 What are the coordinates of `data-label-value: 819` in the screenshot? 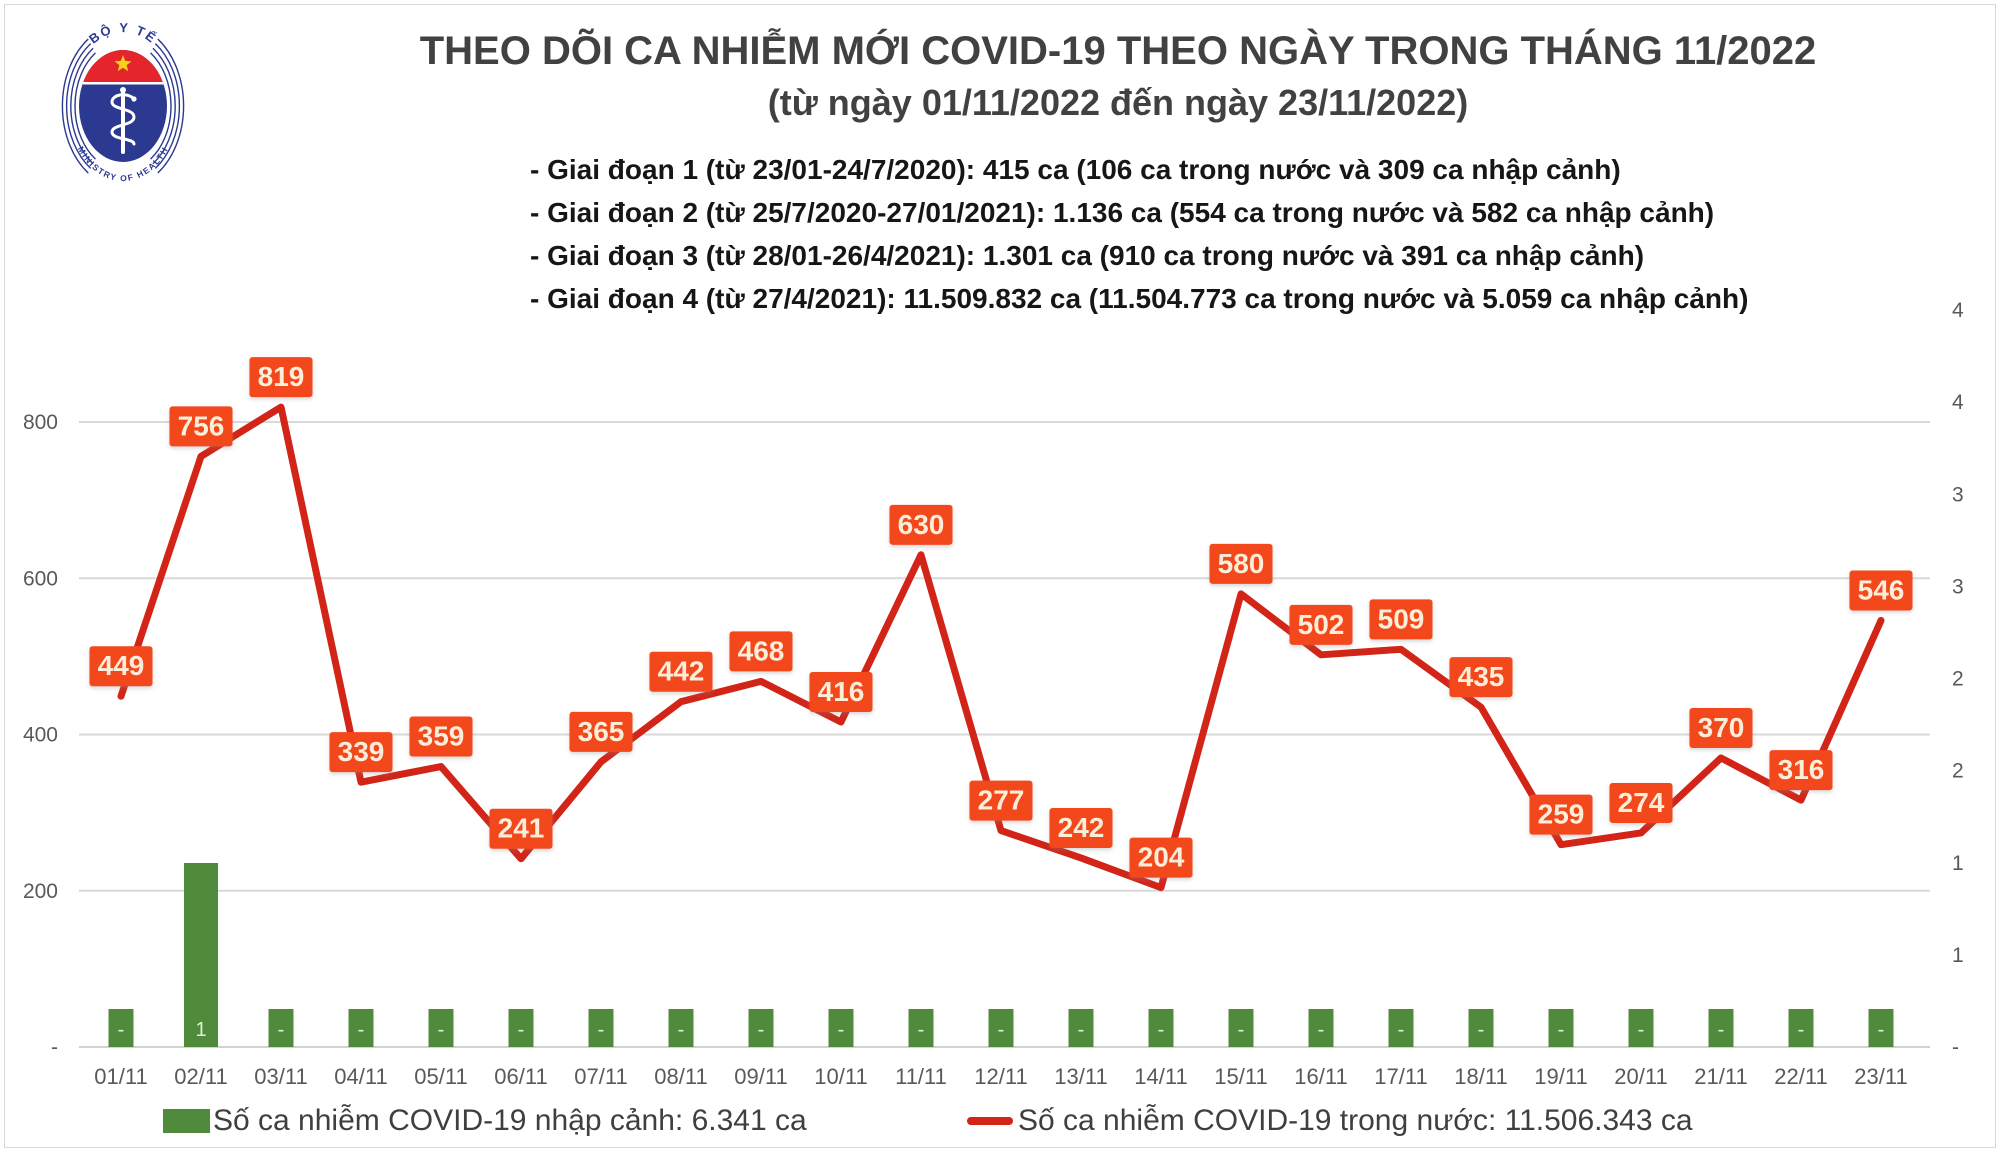 It's located at (281, 376).